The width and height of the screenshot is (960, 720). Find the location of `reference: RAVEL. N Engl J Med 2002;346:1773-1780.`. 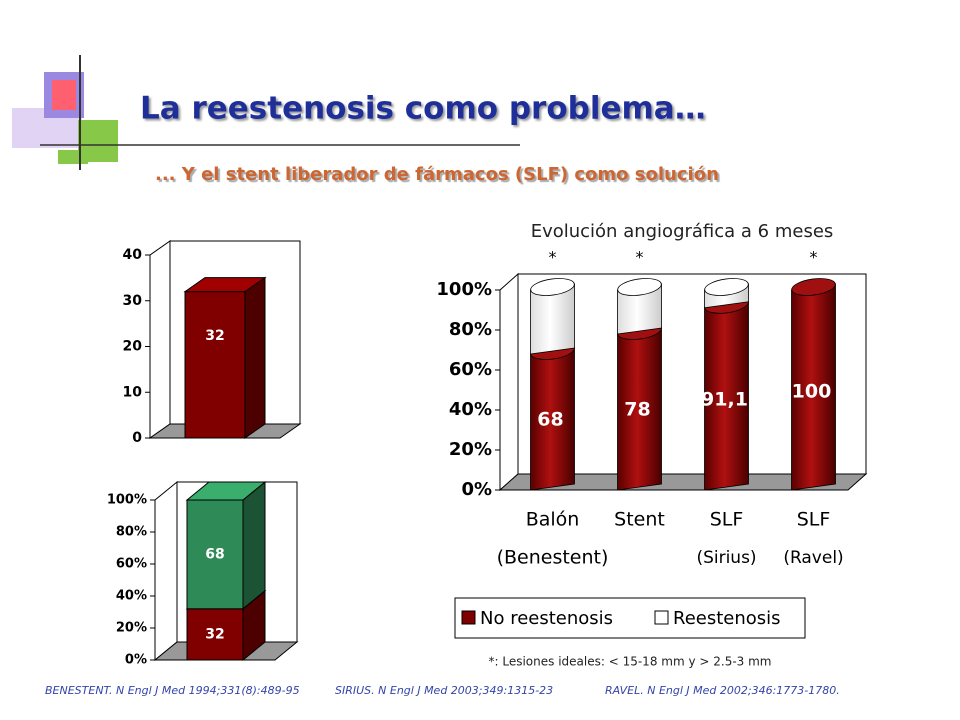

reference: RAVEL. N Engl J Med 2002;346:1773-1780. is located at coordinates (722, 690).